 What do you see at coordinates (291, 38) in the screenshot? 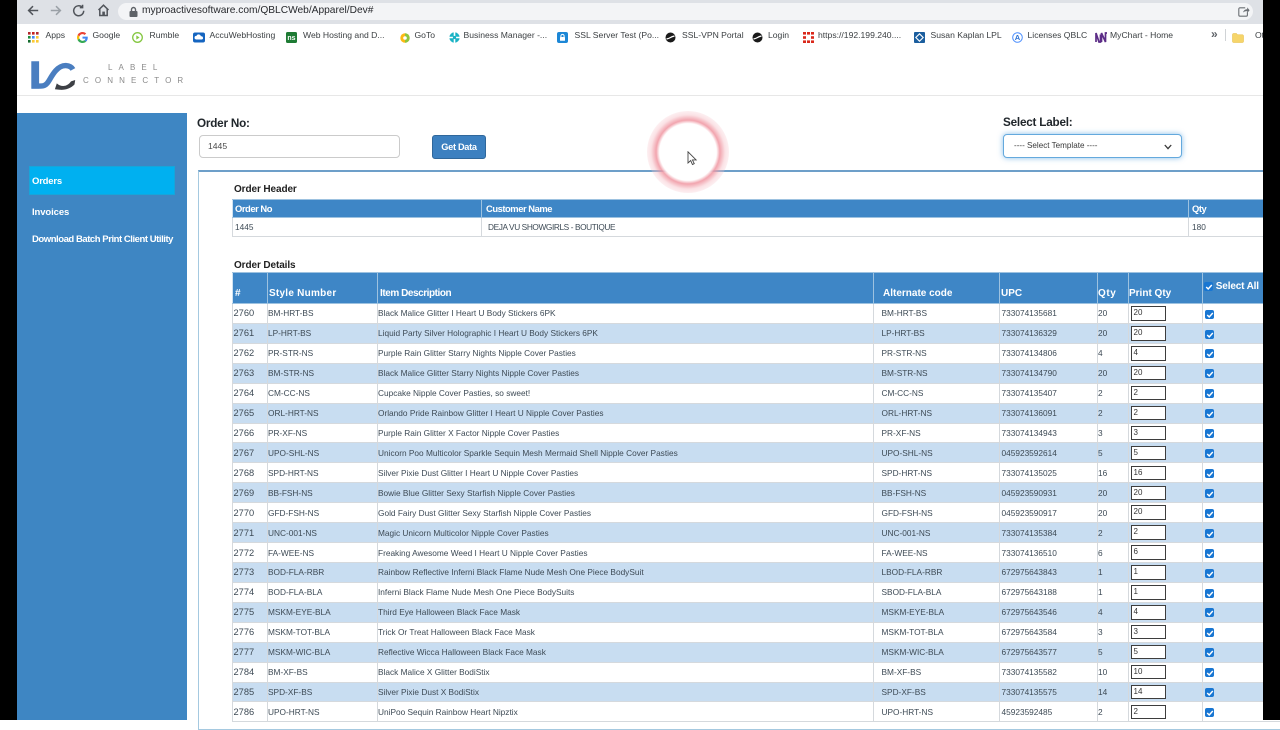
I see `svg-text: ns` at bounding box center [291, 38].